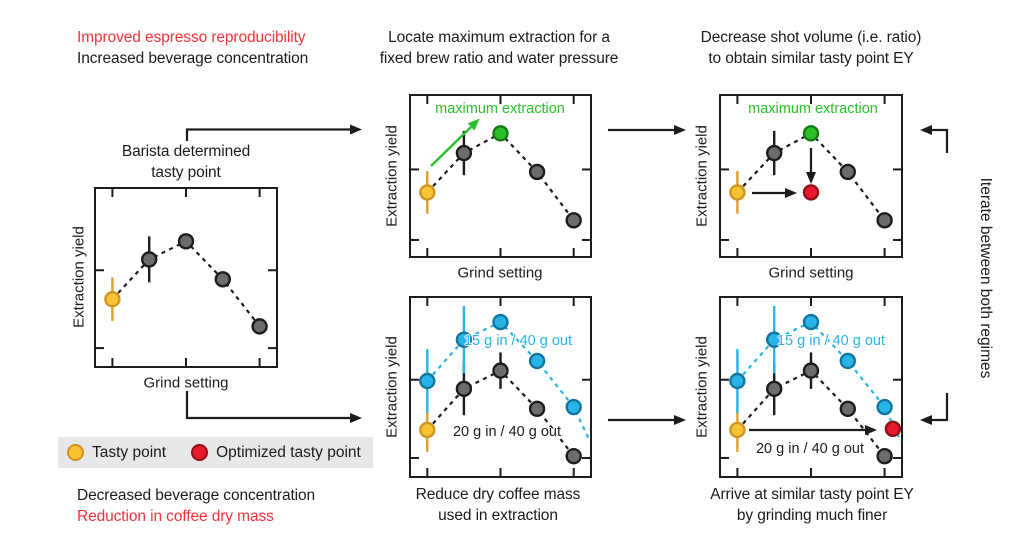 Image resolution: width=1024 pixels, height=541 pixels. I want to click on plot-left-canvas, so click(186, 277).